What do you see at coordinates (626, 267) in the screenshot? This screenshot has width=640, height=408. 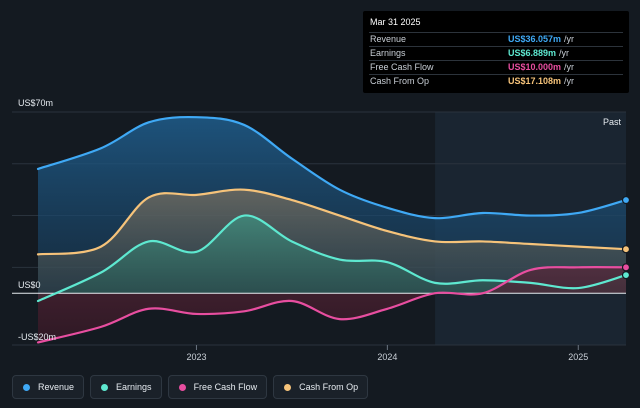 I see `end-dot-free-cash-flow` at bounding box center [626, 267].